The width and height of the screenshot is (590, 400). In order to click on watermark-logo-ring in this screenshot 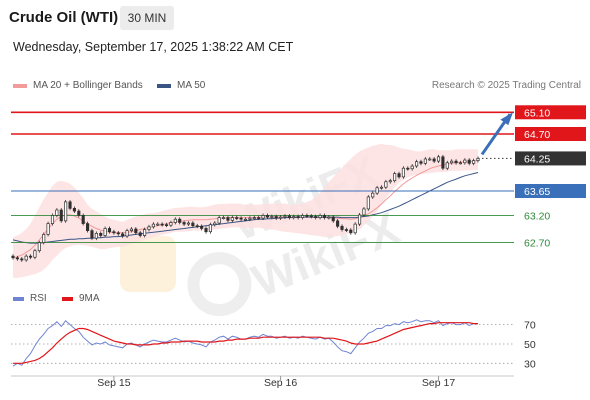, I will do `click(219, 284)`.